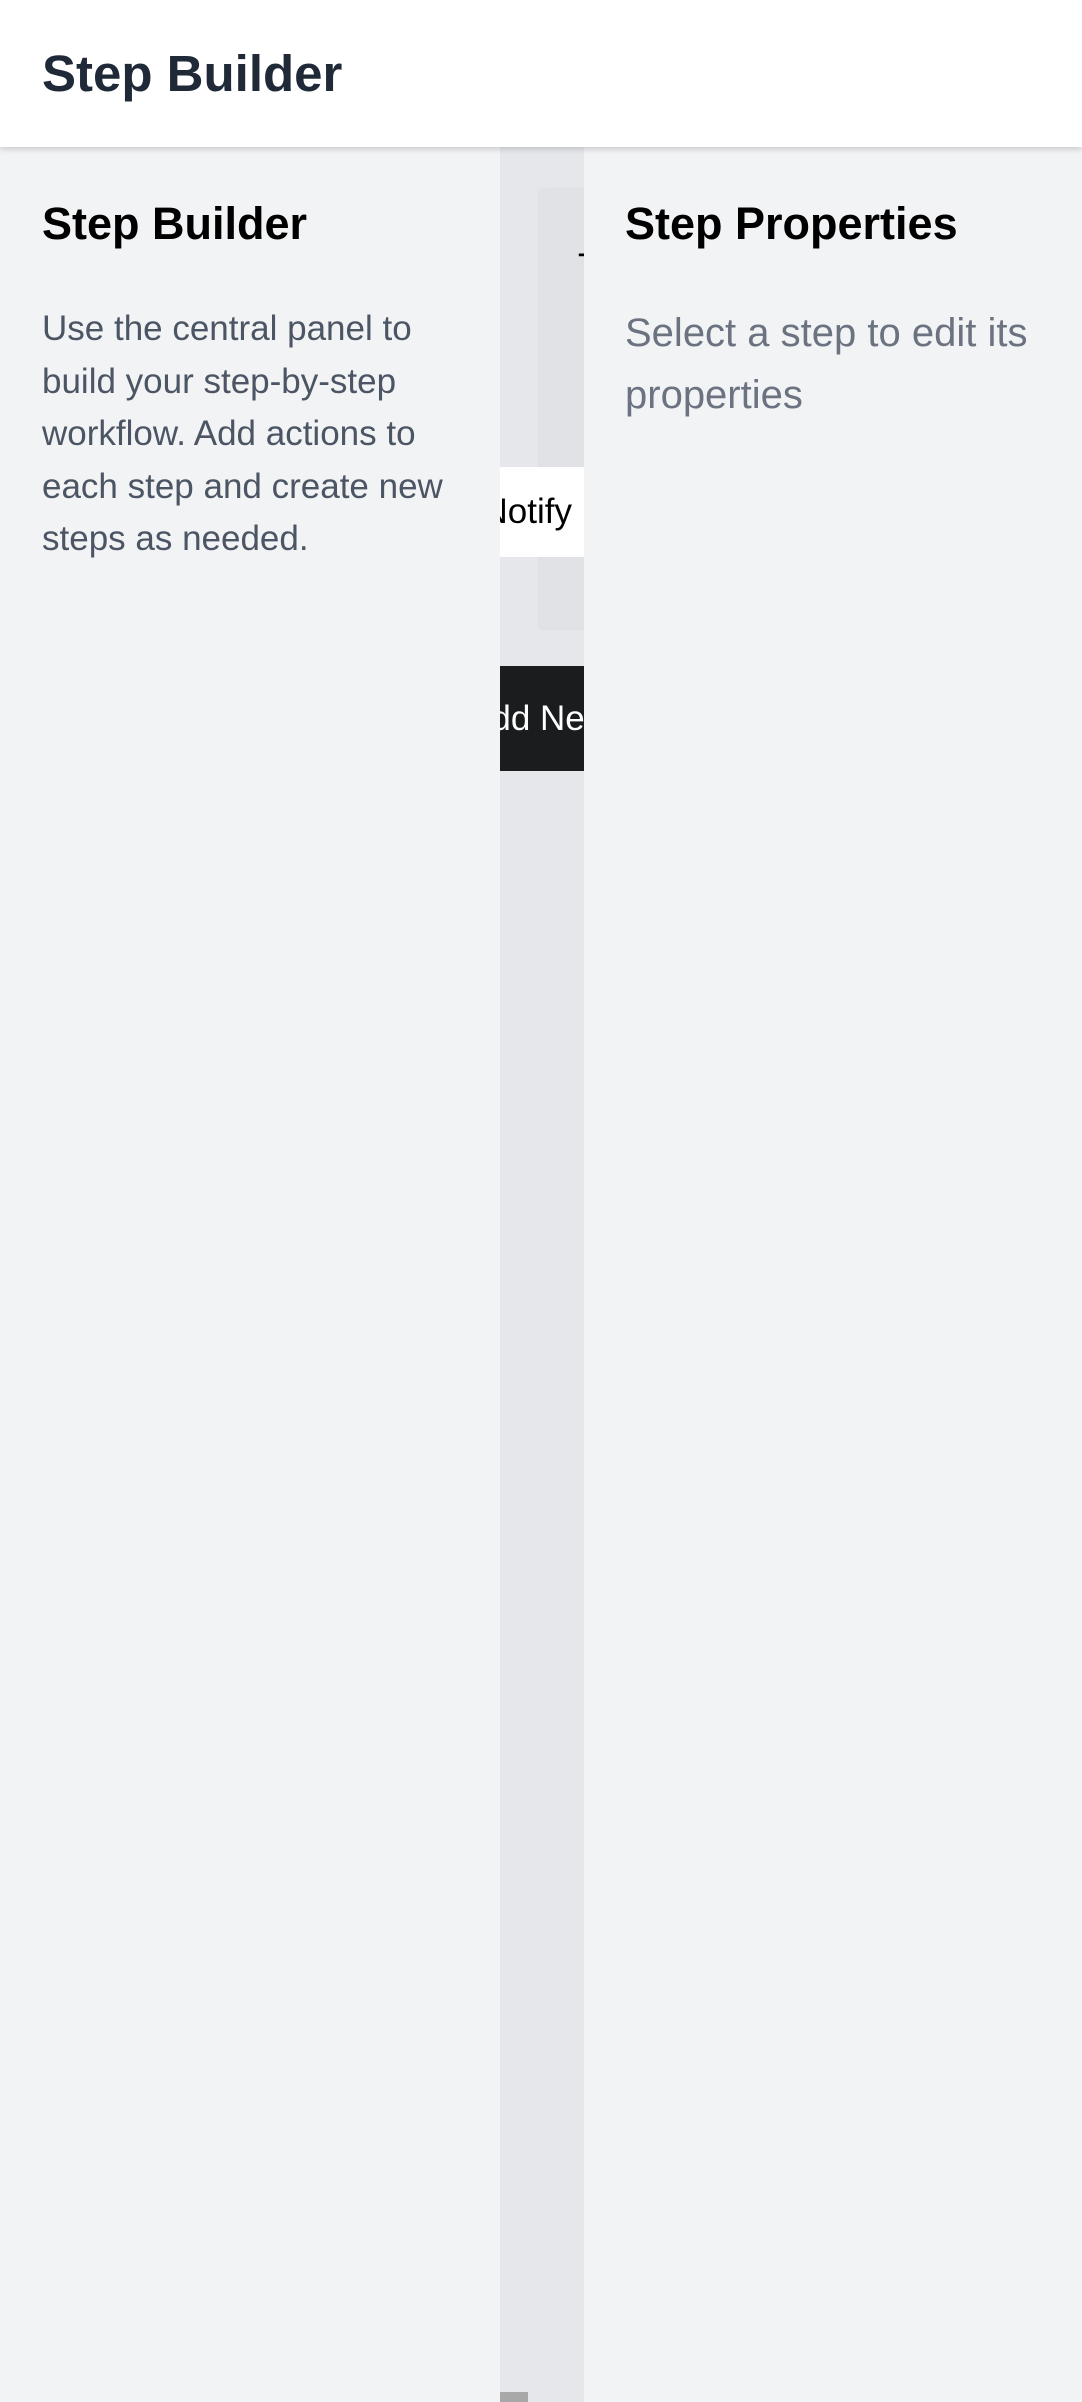 This screenshot has width=1082, height=2402. What do you see at coordinates (542, 512) in the screenshot?
I see `action-chip-notify: Notify` at bounding box center [542, 512].